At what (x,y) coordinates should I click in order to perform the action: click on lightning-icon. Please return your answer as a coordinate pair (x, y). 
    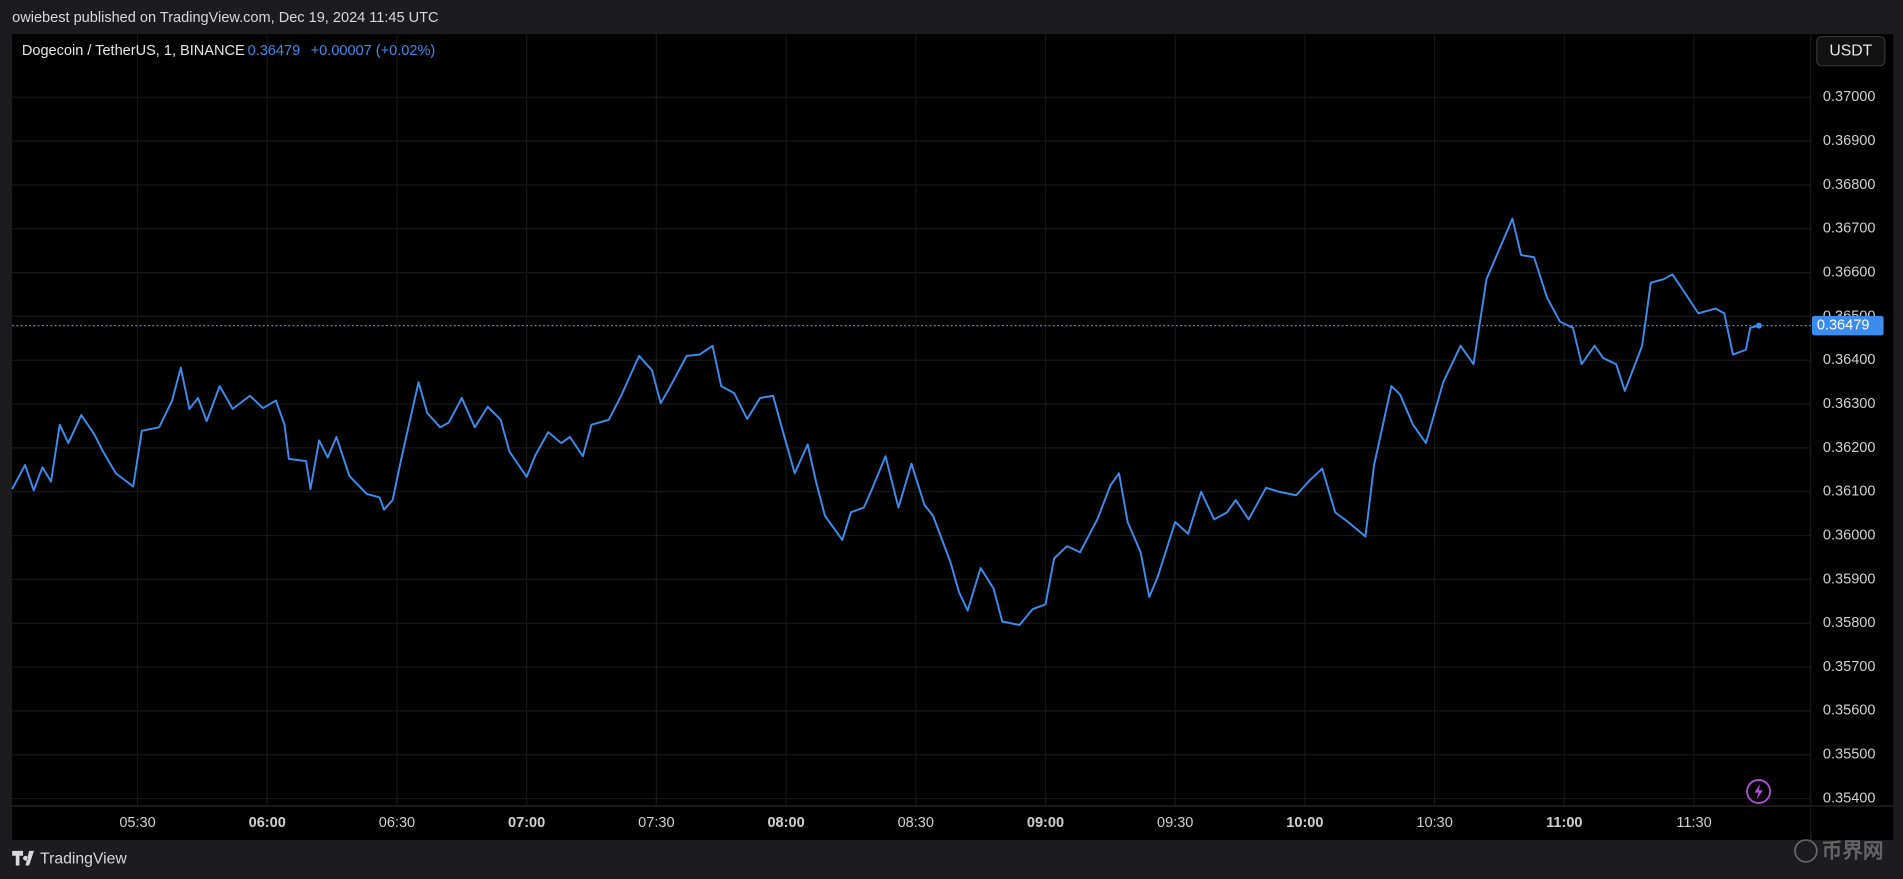
    Looking at the image, I should click on (1758, 791).